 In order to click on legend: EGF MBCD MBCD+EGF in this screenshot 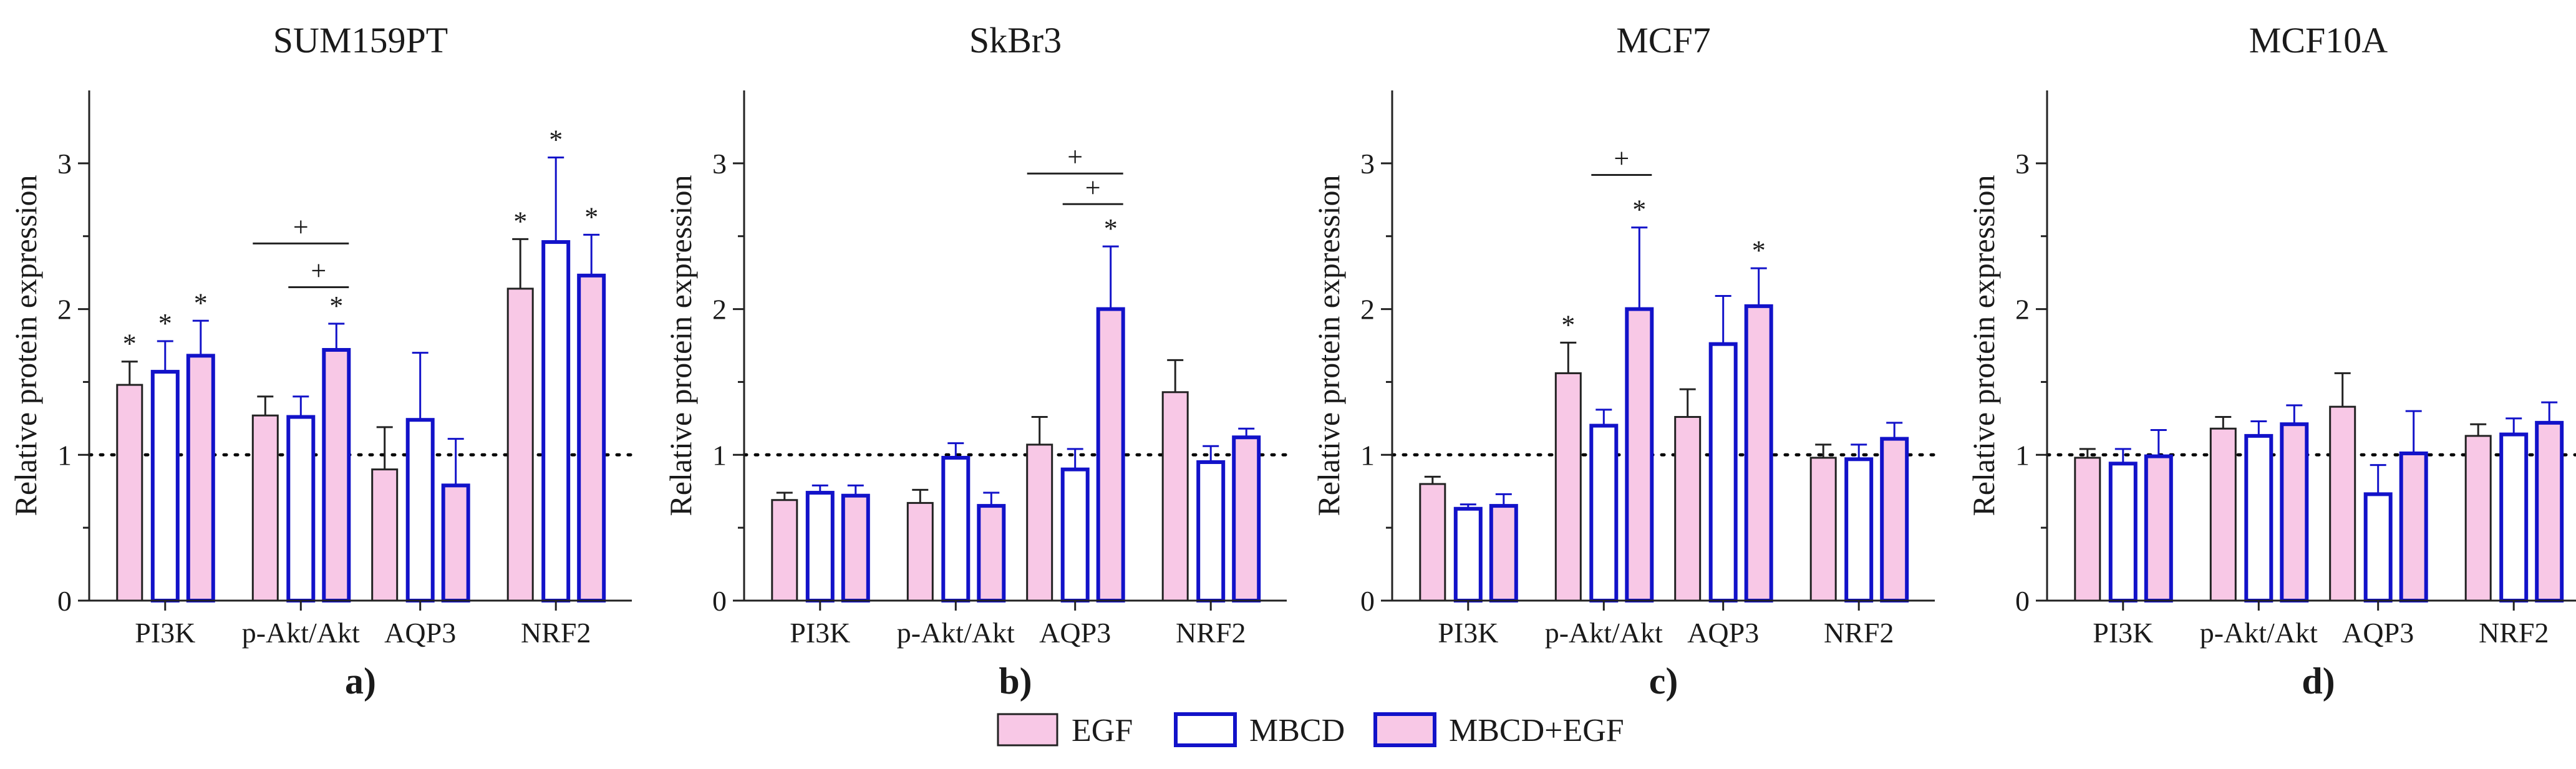, I will do `click(1311, 730)`.